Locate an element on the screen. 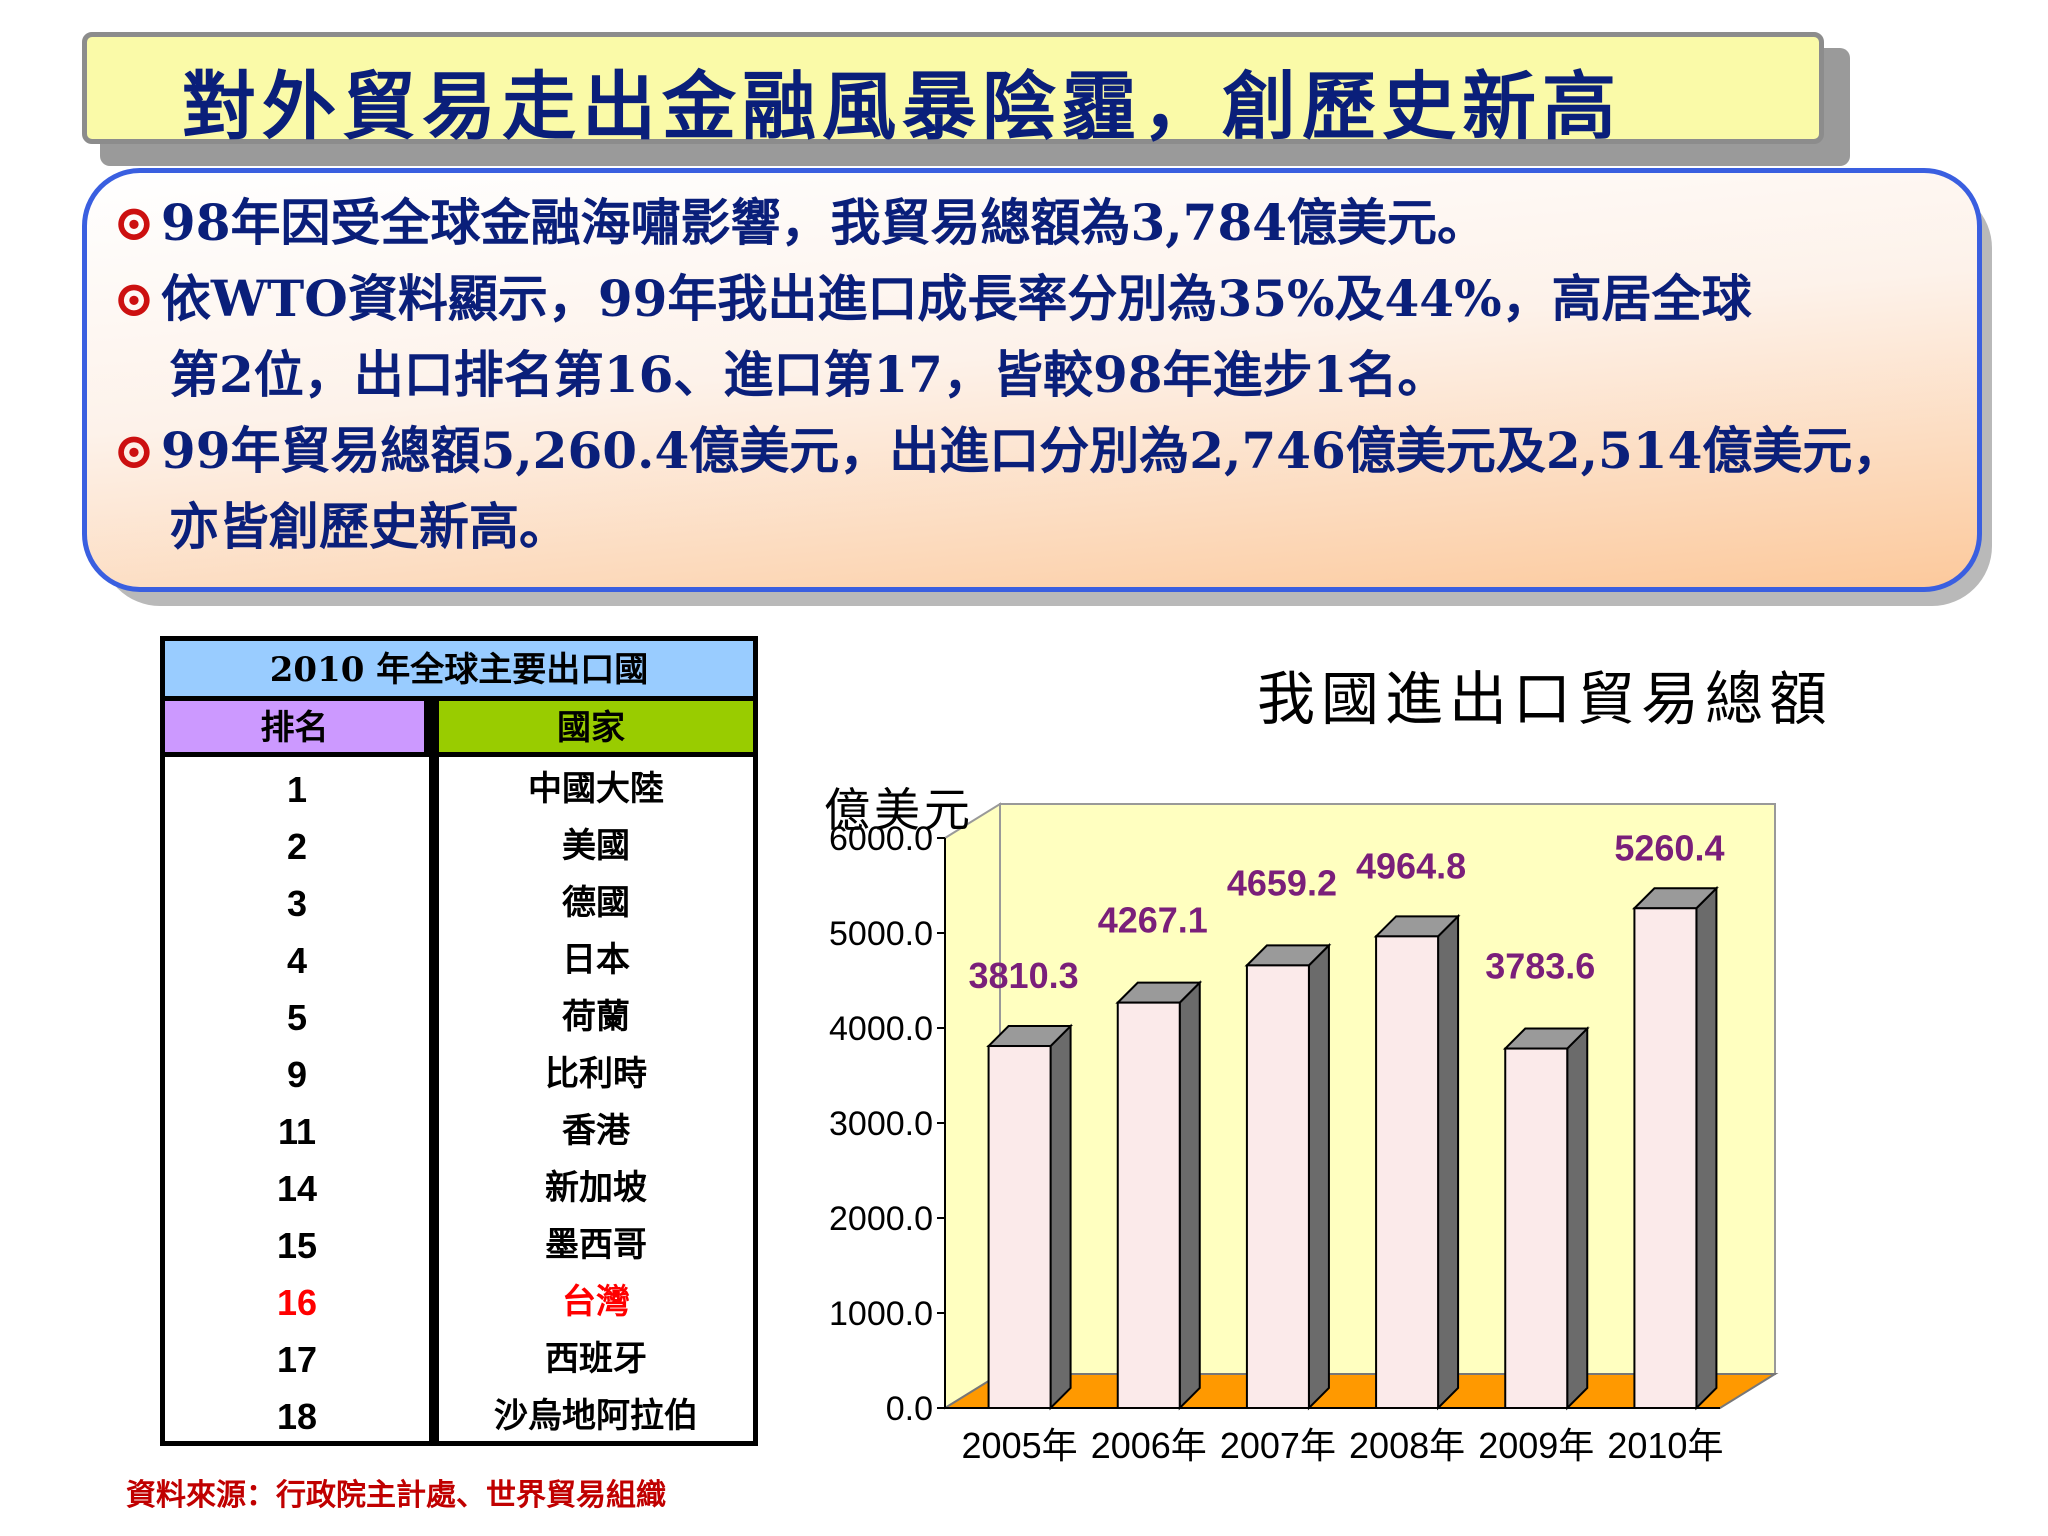 The width and height of the screenshot is (2048, 1536). y-axis-label: 億美元 is located at coordinates (899, 810).